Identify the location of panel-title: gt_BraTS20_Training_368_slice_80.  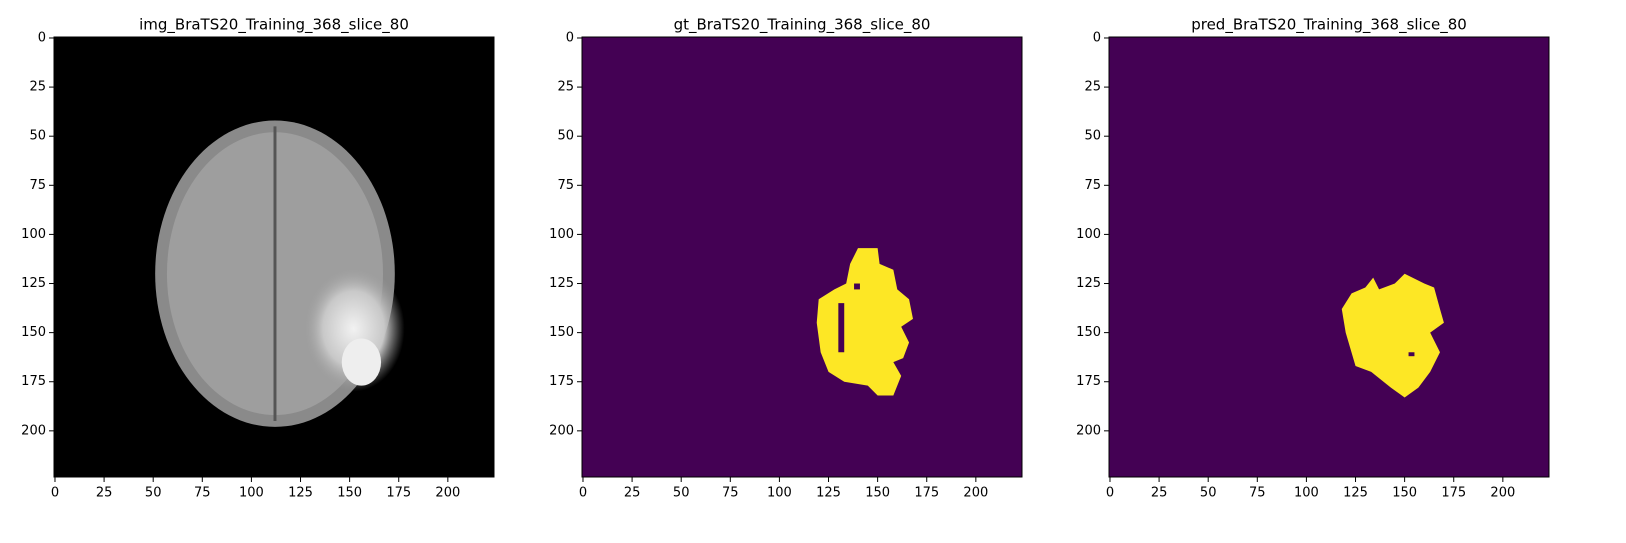
(802, 25).